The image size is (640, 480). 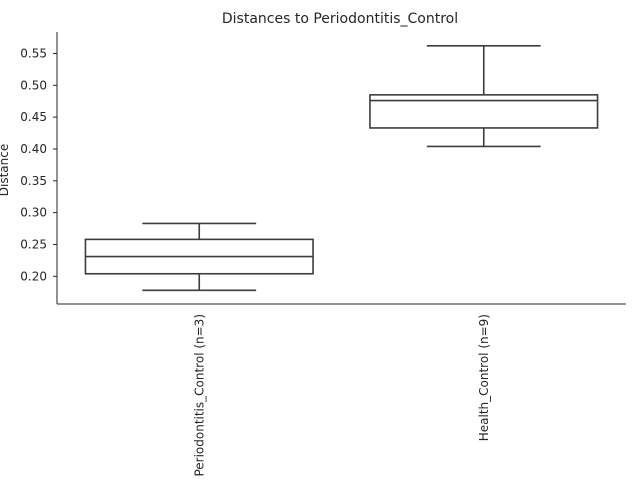 I want to click on x-tick-label: Health_Control (n=9), so click(x=484, y=377).